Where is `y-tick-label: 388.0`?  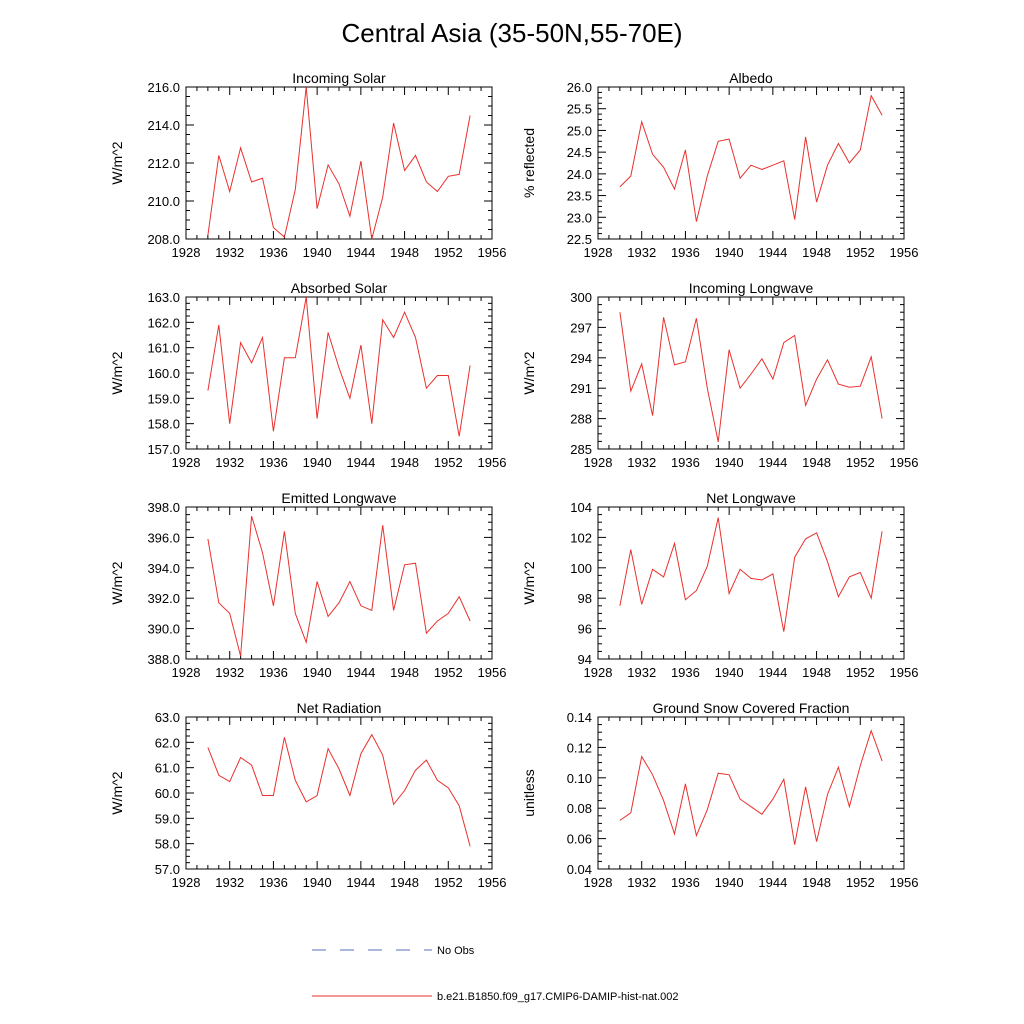
y-tick-label: 388.0 is located at coordinates (163, 659).